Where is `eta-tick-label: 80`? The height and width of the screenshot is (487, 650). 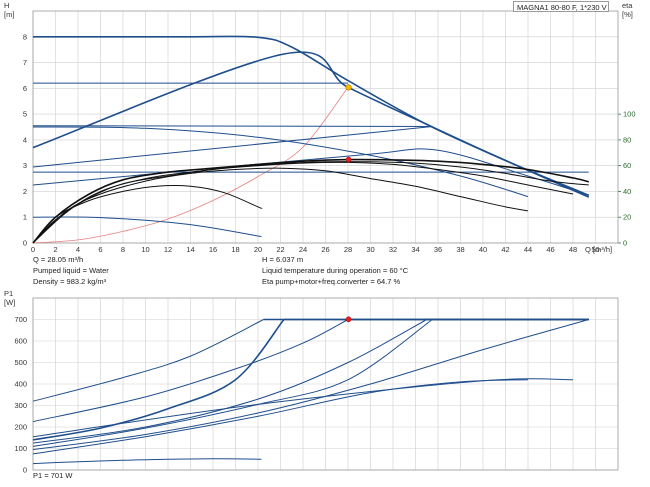 eta-tick-label: 80 is located at coordinates (627, 139).